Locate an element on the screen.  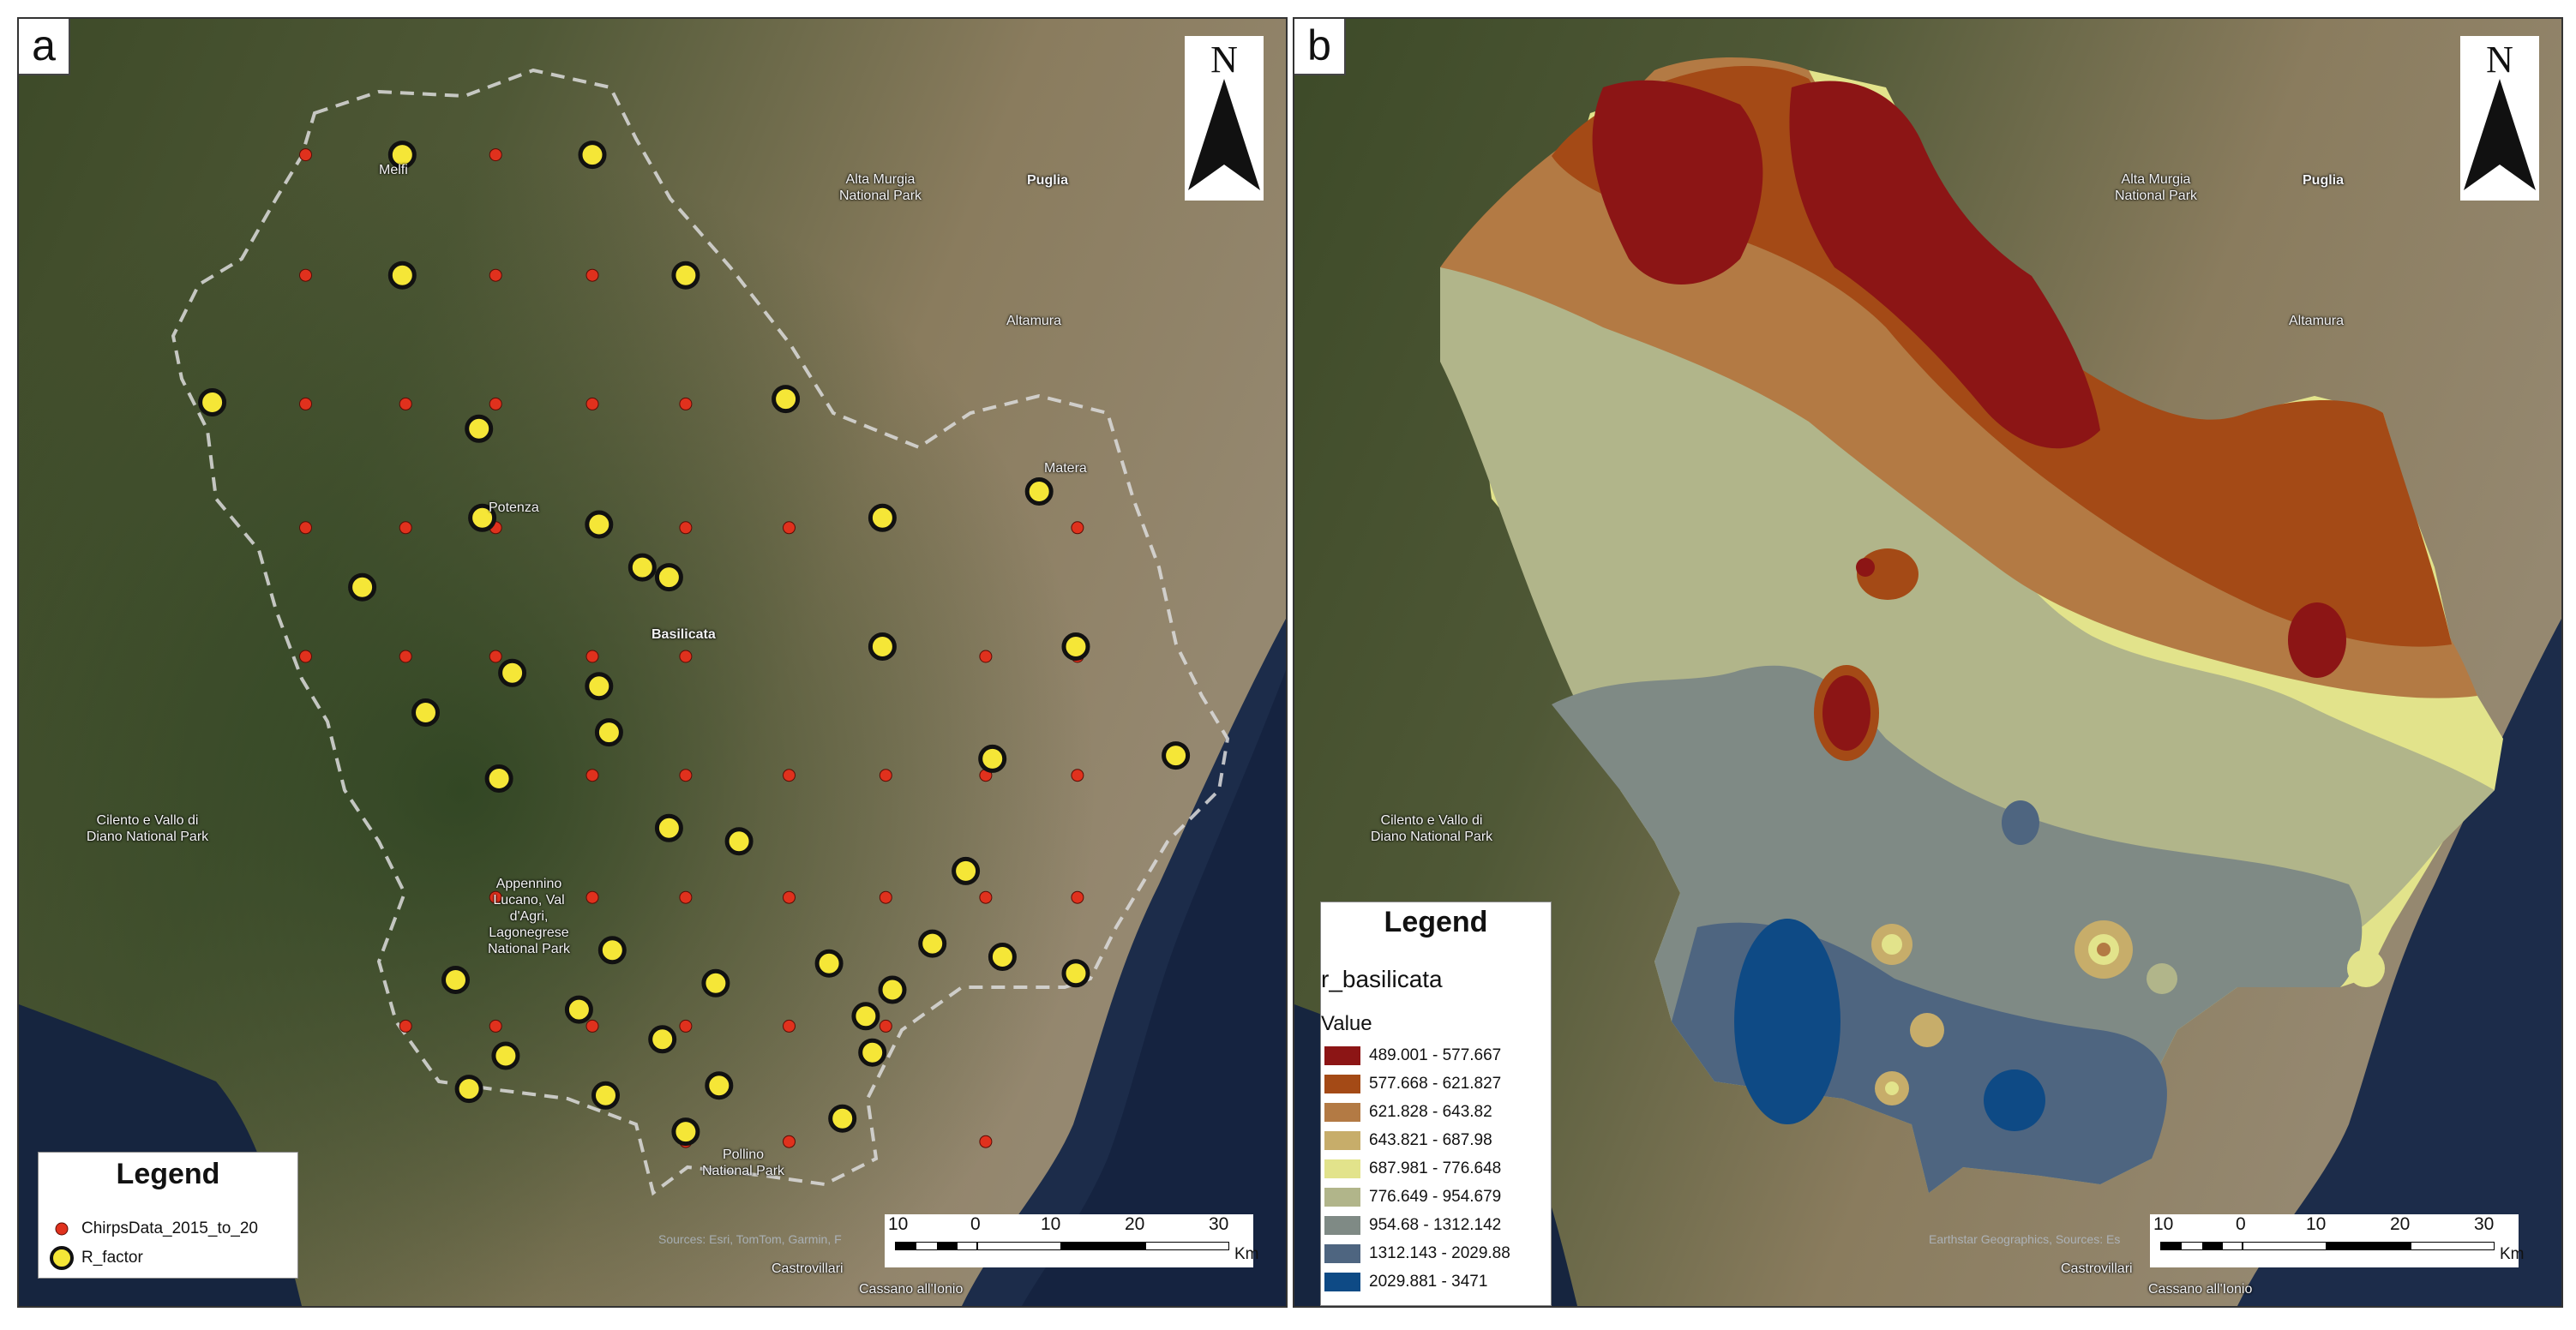
legend-item-r-factor: R_factor is located at coordinates (96, 1258).